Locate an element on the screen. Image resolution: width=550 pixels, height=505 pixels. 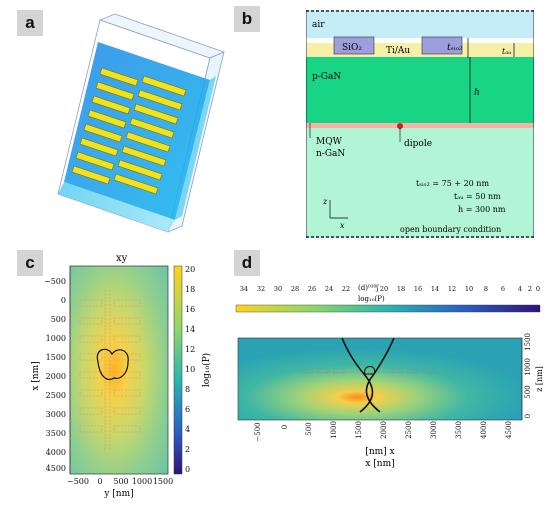
xy-colorbar-ticks: 20 18 16 14 12 10 8 6 4 2 0 is located at coordinates (190, 369).